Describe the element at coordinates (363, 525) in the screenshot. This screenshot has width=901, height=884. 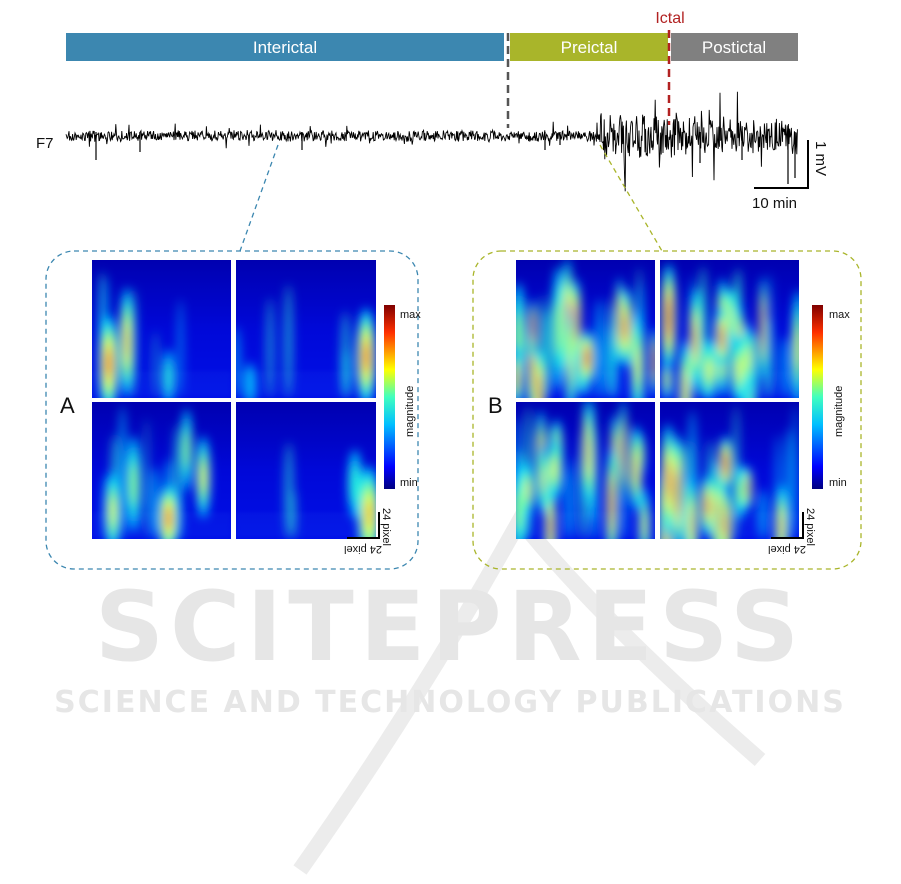
I see `panel-a-pixel-scale-bar` at that location.